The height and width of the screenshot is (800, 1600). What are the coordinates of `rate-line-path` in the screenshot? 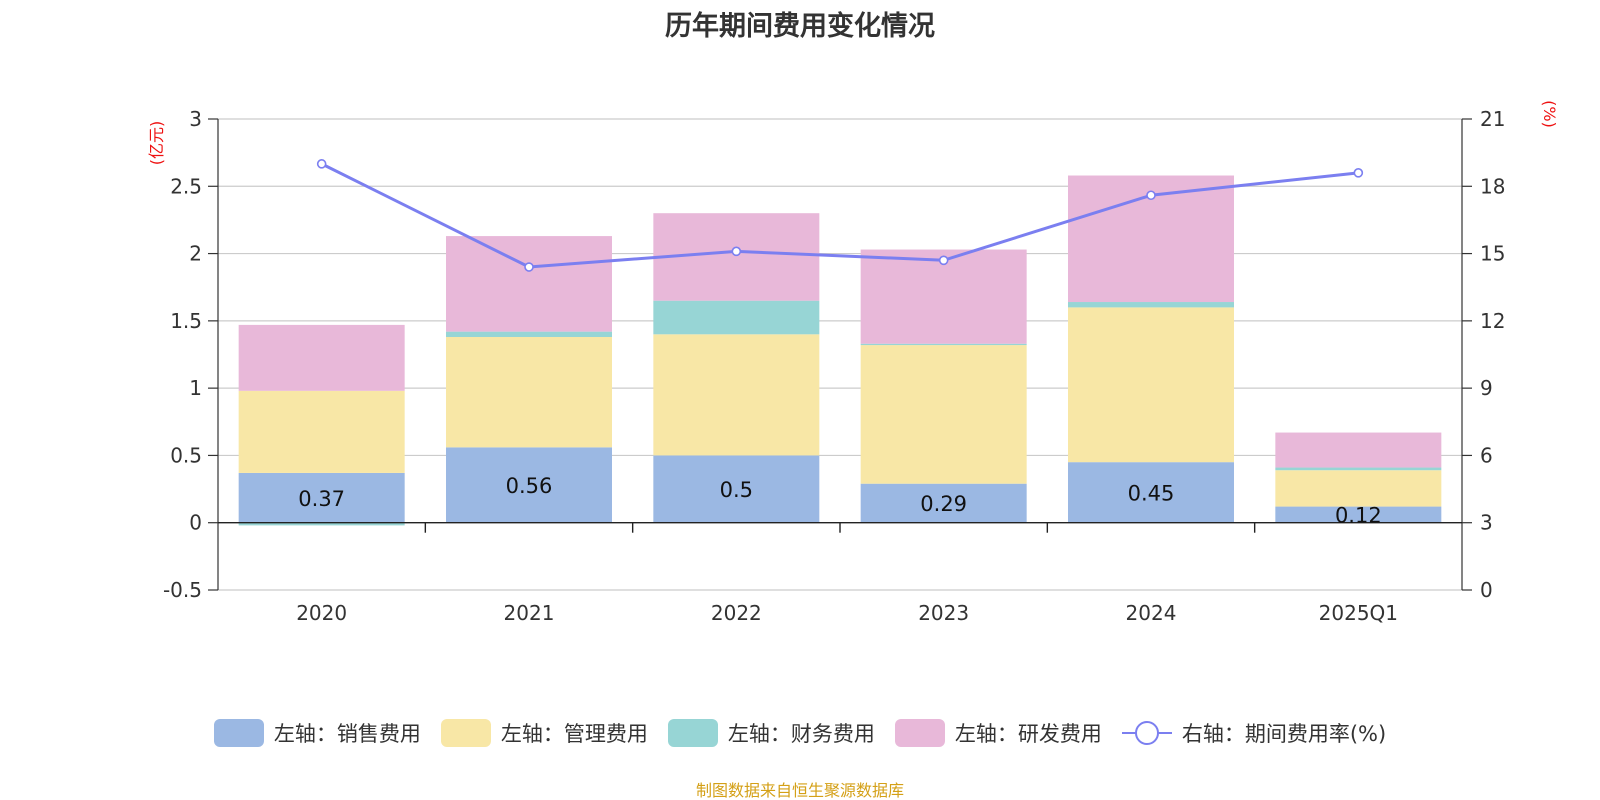 It's located at (839, 215).